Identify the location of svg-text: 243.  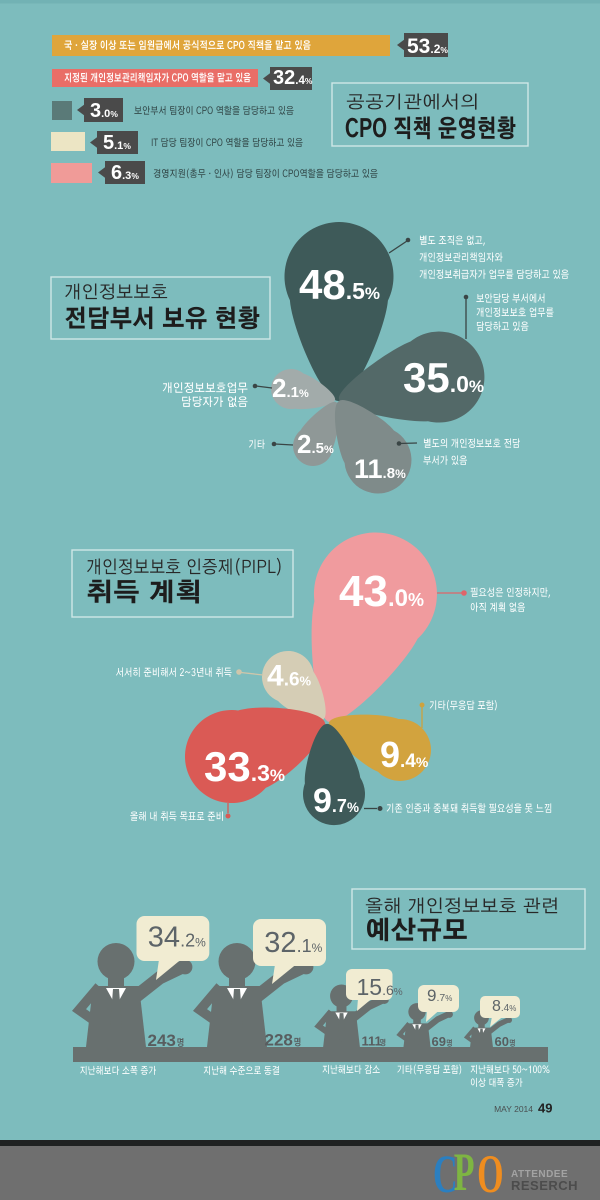
(162, 1040).